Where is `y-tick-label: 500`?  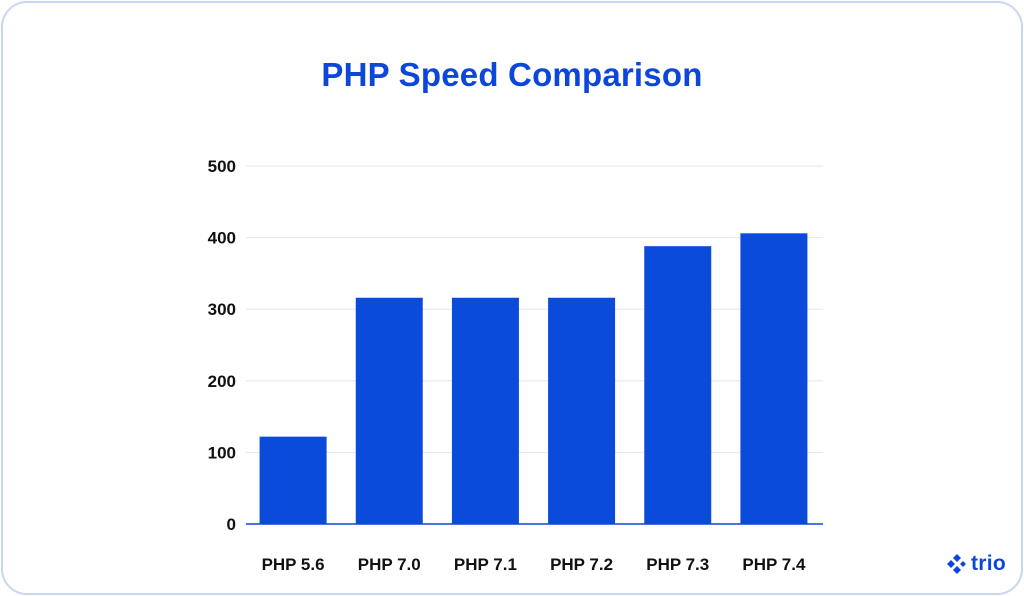
y-tick-label: 500 is located at coordinates (222, 166).